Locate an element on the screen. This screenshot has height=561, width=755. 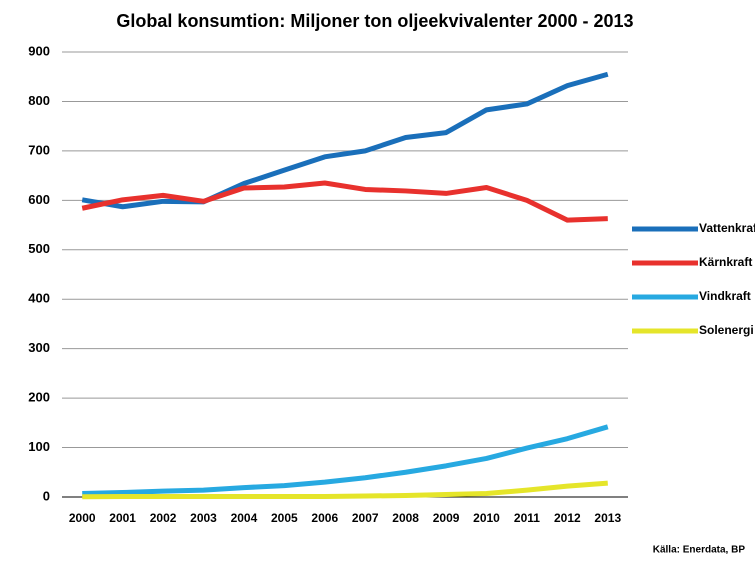
source: Källa: Enerdata, BP is located at coordinates (699, 550).